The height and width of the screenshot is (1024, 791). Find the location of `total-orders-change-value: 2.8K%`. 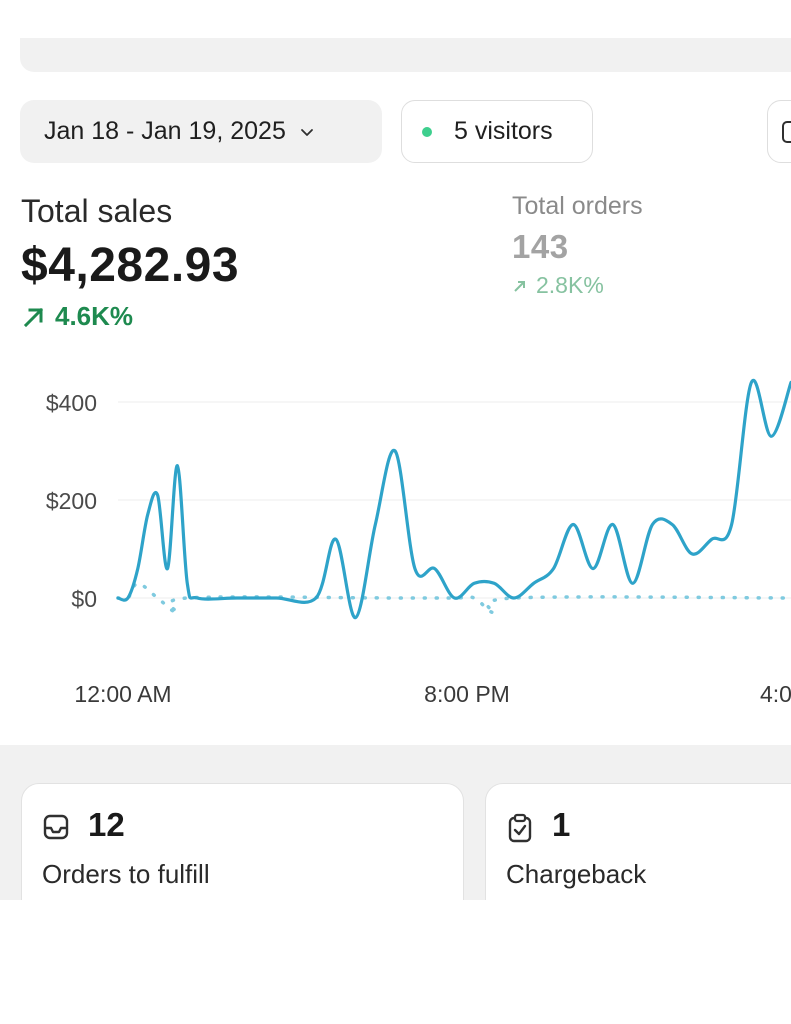

total-orders-change-value: 2.8K% is located at coordinates (570, 285).